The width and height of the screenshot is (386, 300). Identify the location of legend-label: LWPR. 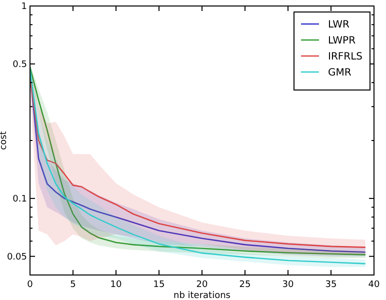
(342, 41).